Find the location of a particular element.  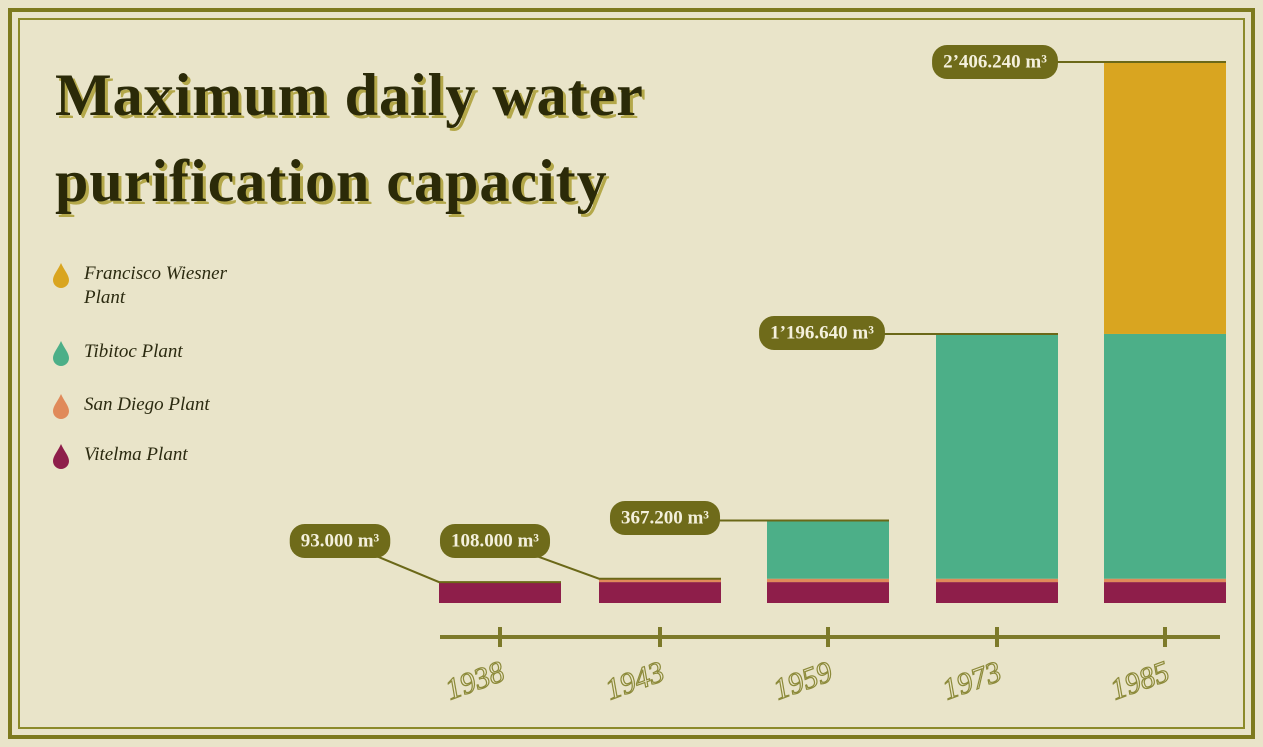

x-tick-label: 1943 is located at coordinates (635, 681).